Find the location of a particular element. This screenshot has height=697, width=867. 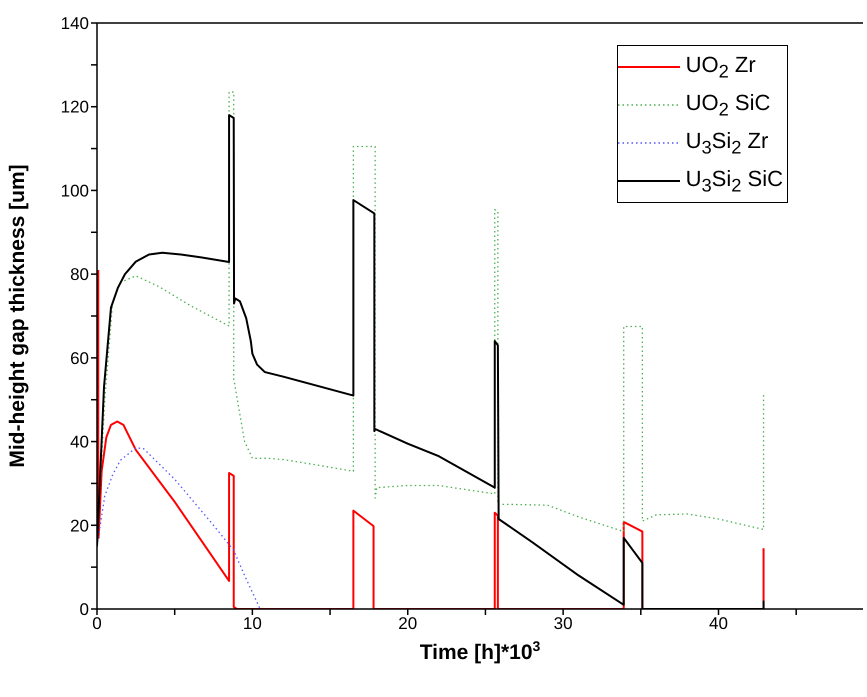

y-tick-label: 100 is located at coordinates (74, 190).